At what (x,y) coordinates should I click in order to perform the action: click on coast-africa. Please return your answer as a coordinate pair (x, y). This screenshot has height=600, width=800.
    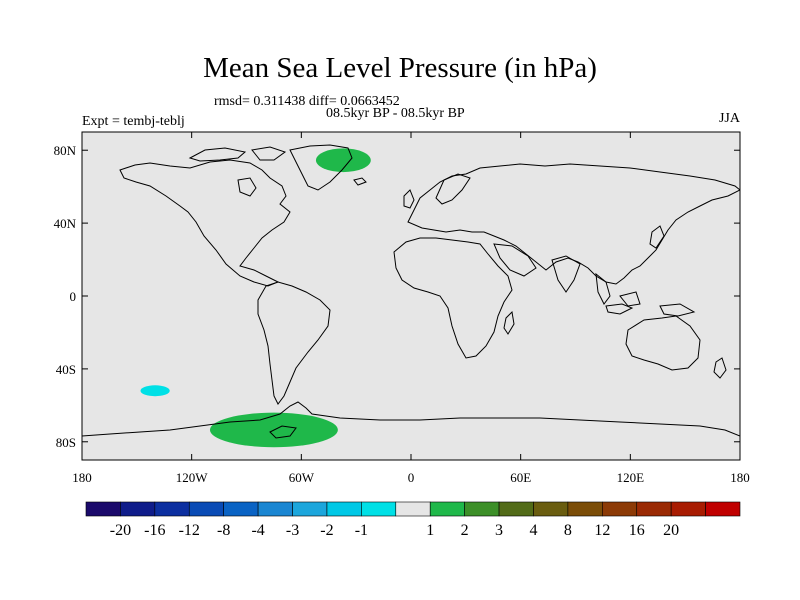
    Looking at the image, I should click on (453, 298).